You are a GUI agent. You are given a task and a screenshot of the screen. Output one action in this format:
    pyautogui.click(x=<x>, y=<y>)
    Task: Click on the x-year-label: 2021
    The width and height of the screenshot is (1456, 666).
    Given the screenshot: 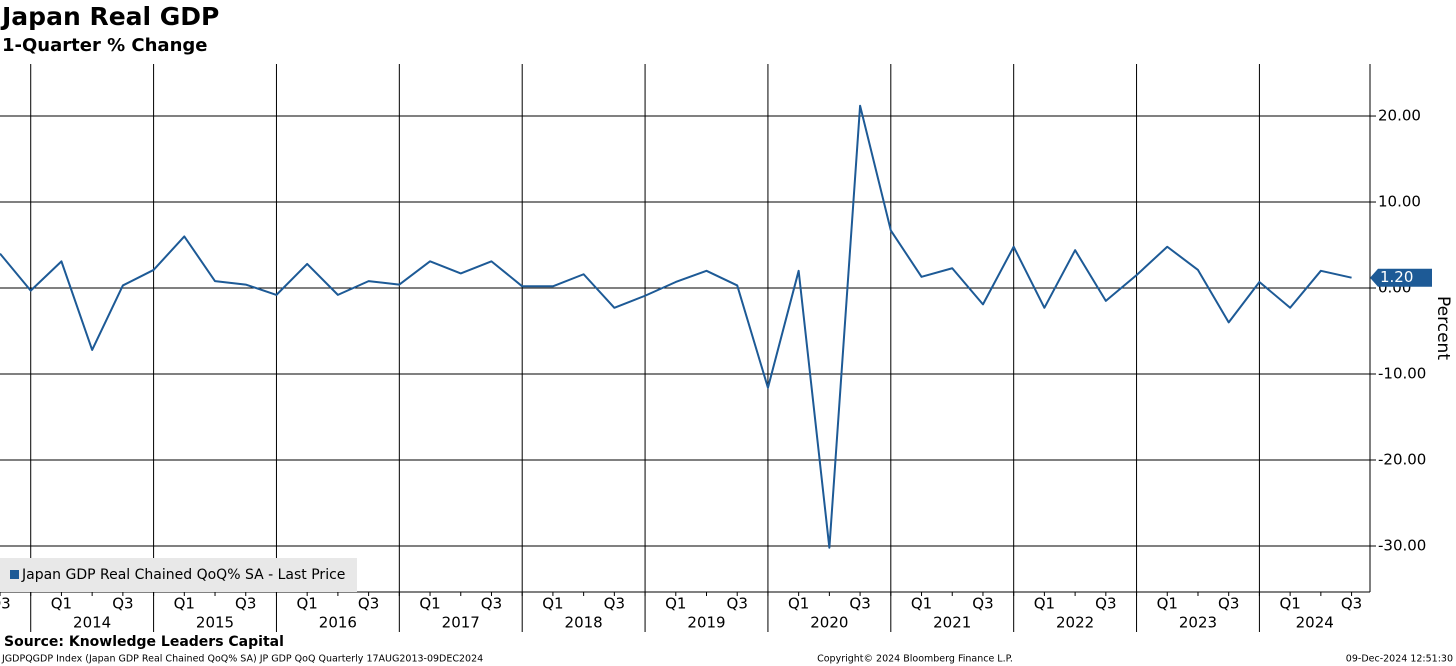 What is the action you would take?
    pyautogui.click(x=952, y=623)
    